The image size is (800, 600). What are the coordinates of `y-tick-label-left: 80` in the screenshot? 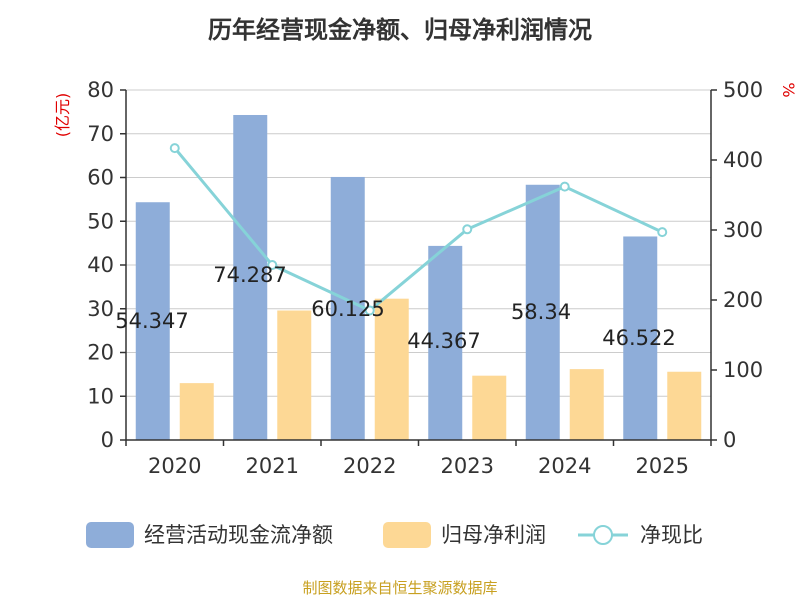 It's located at (100, 90).